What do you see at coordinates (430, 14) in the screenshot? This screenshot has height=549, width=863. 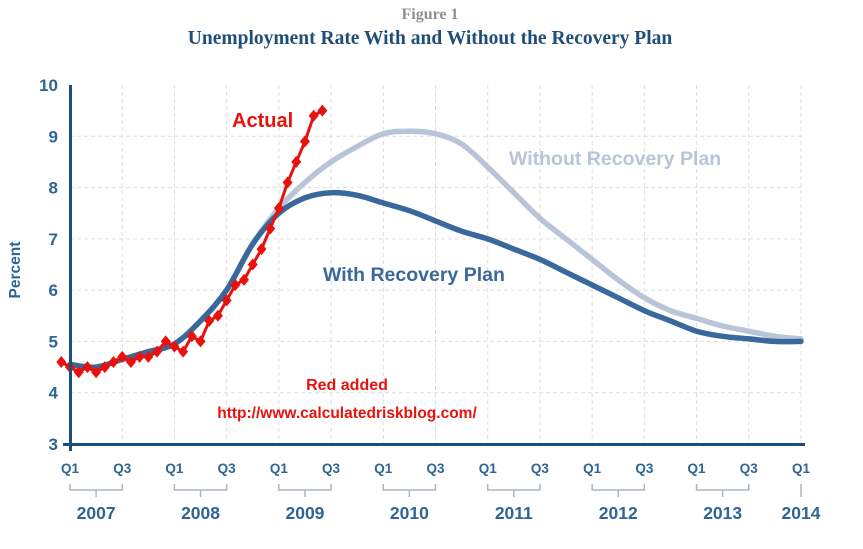 I see `figure-number-label: Figure 1` at bounding box center [430, 14].